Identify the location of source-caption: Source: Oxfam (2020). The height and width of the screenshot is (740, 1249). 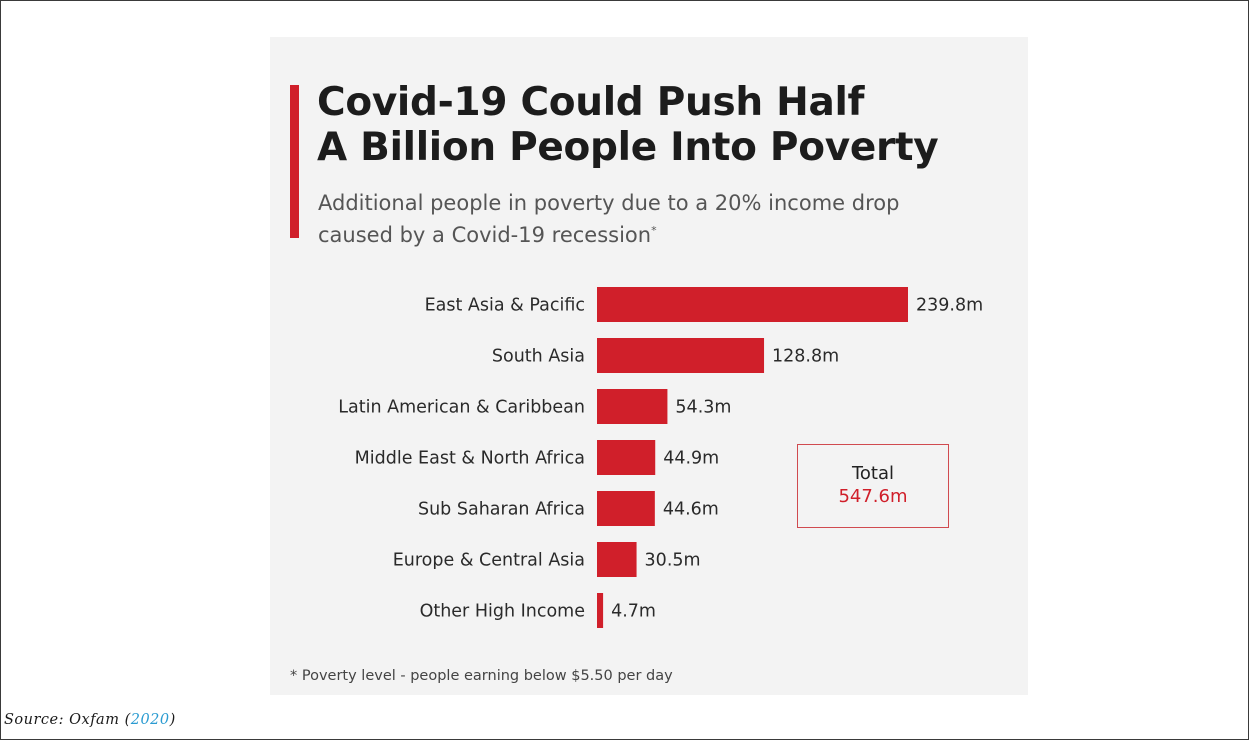
(90, 720).